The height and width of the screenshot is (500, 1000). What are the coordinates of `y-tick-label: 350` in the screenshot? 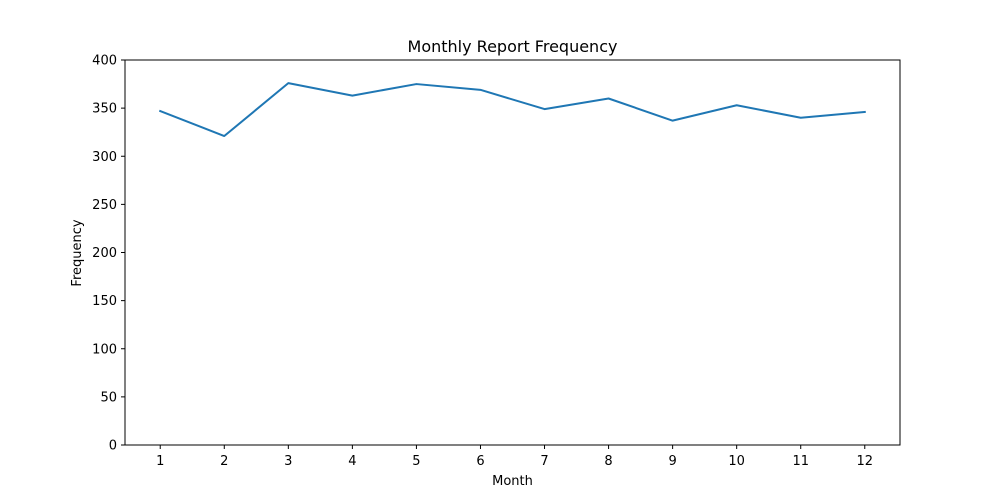 It's located at (104, 109).